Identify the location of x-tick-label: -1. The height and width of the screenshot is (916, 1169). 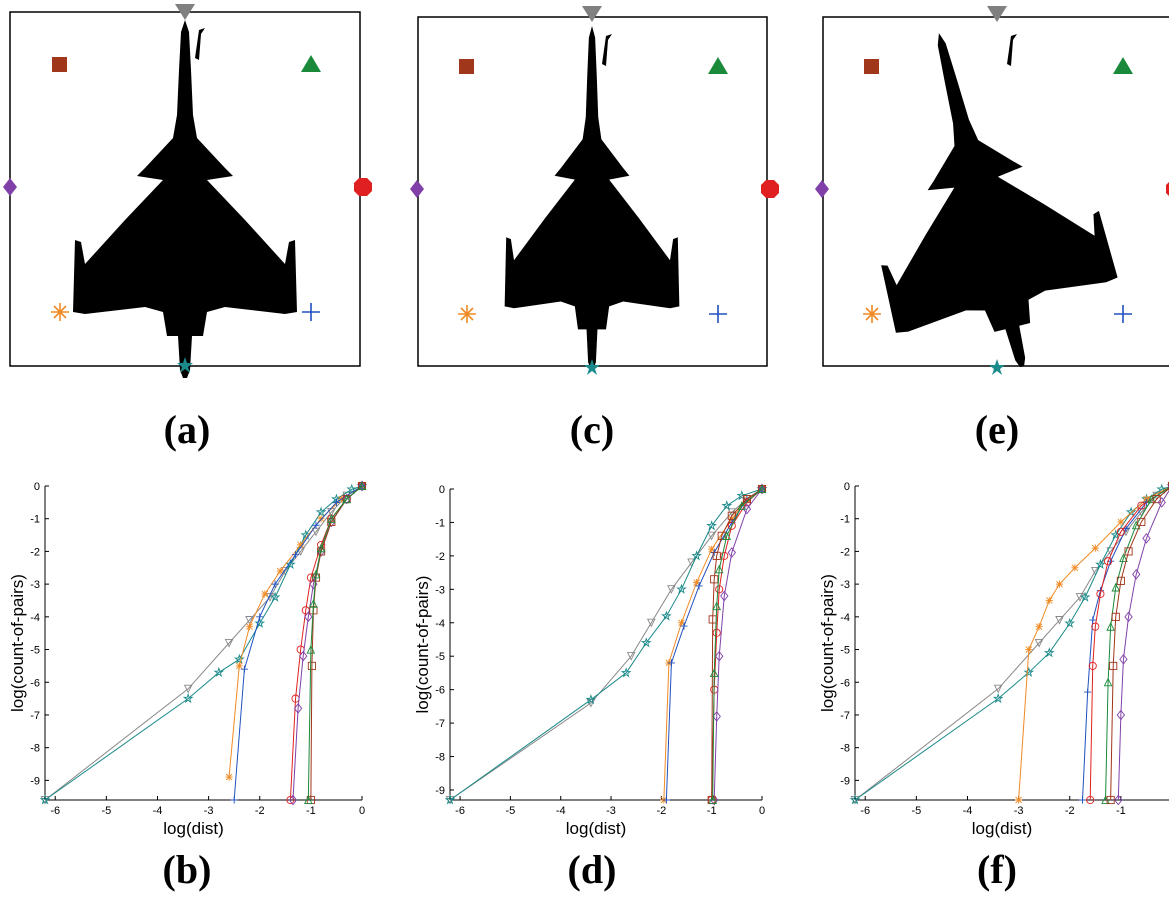
(1121, 811).